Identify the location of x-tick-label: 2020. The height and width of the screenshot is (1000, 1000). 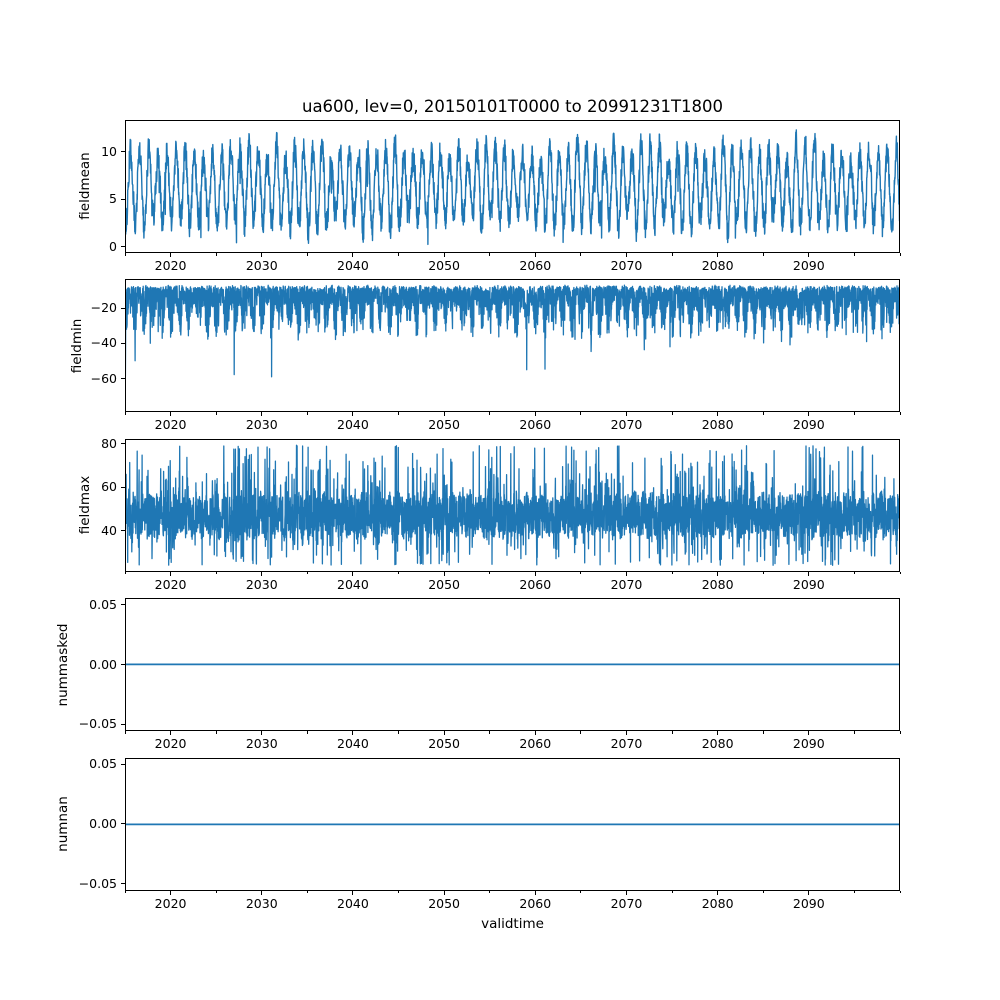
(170, 744).